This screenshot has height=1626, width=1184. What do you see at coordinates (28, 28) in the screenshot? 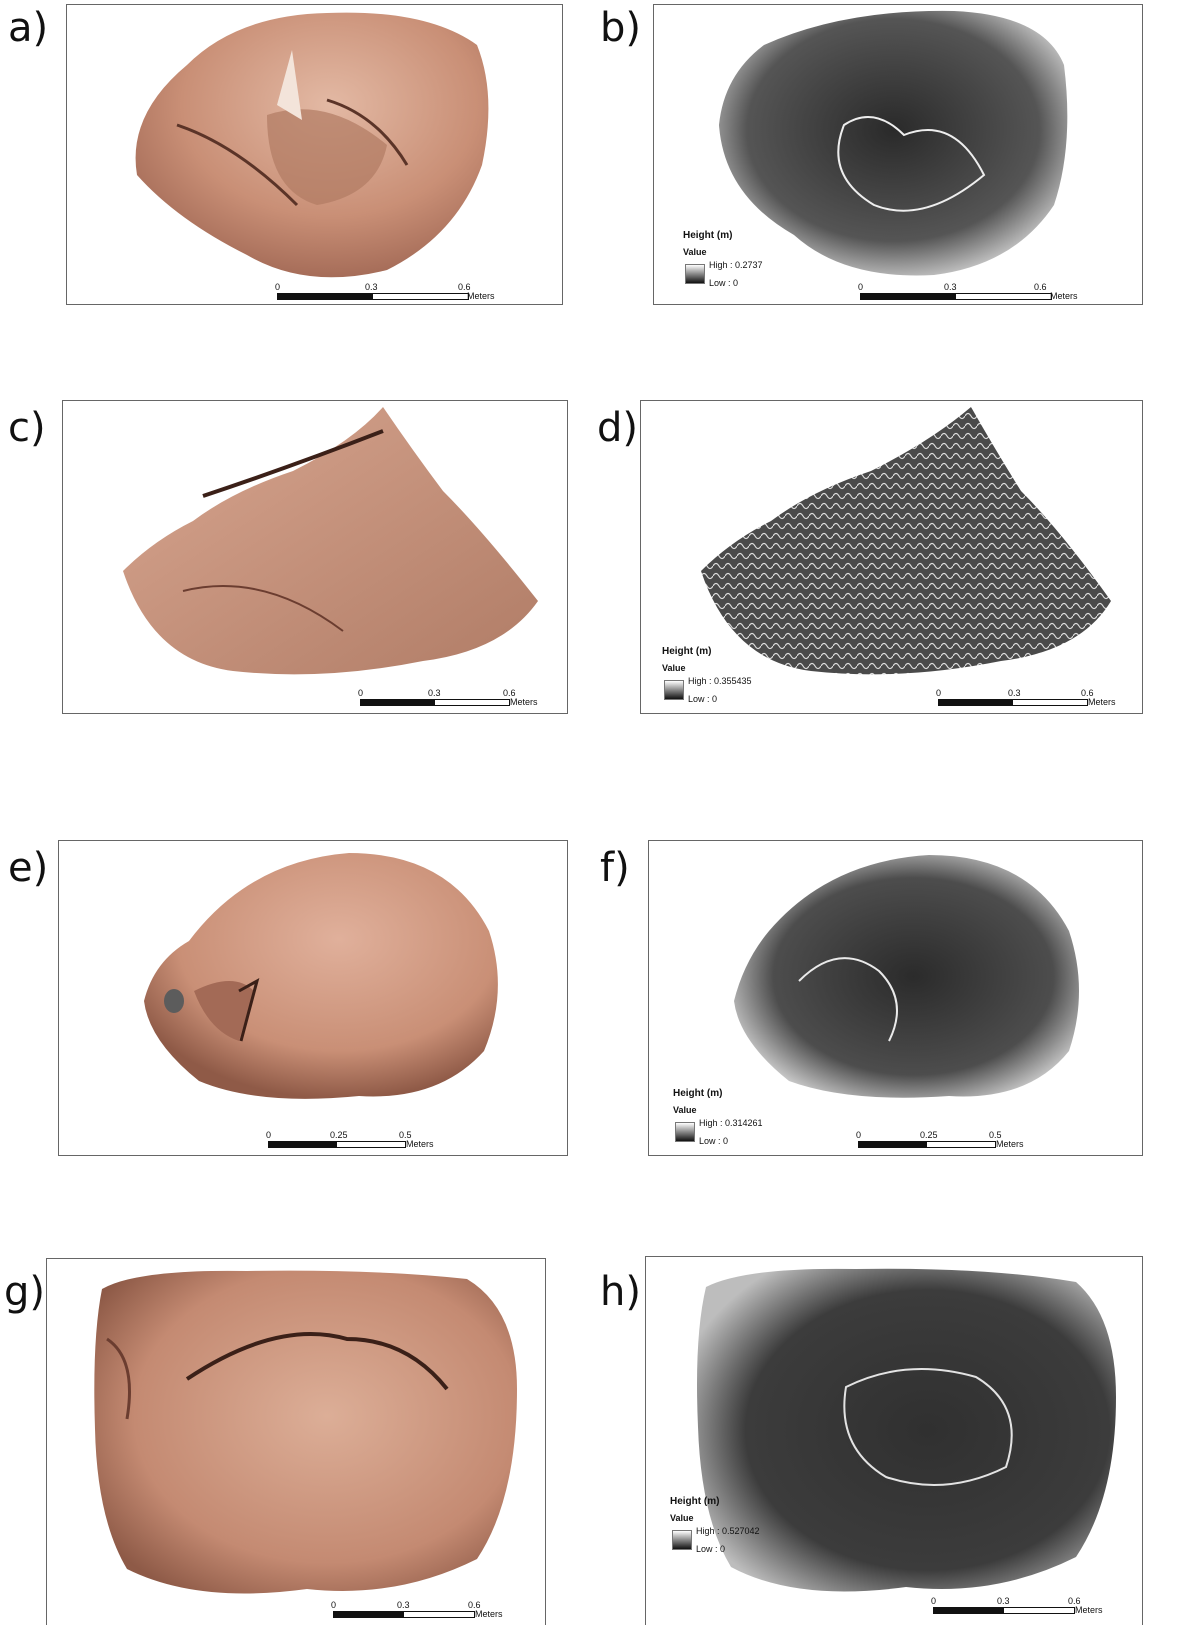
I see `panel-label-a: a)` at bounding box center [28, 28].